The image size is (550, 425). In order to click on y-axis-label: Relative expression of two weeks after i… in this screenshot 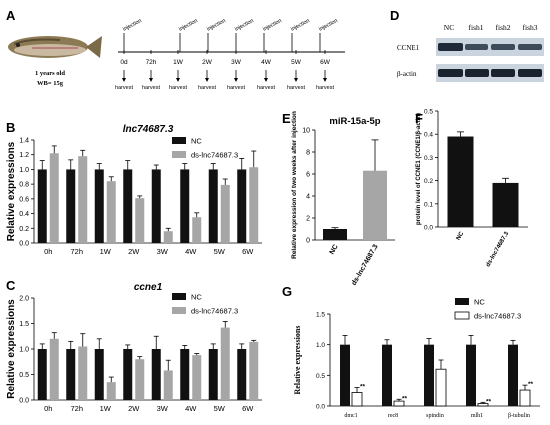, I will do `click(294, 185)`.